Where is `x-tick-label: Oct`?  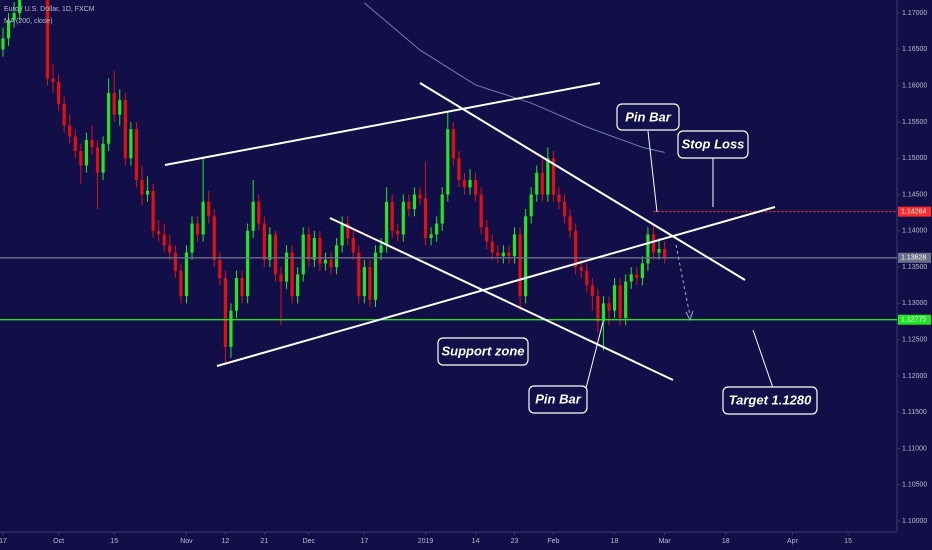
x-tick-label: Oct is located at coordinates (58, 541).